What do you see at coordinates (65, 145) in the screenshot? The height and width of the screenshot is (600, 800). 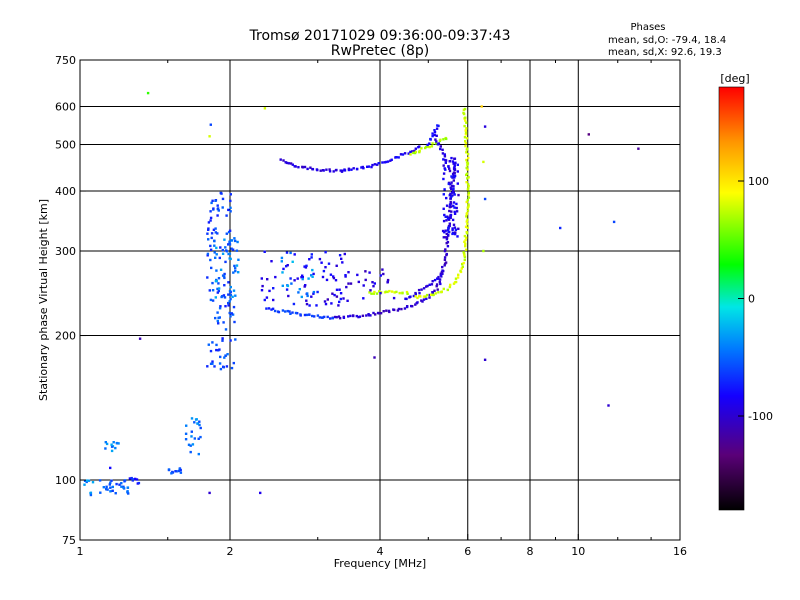 I see `y-tick-label: 500` at bounding box center [65, 145].